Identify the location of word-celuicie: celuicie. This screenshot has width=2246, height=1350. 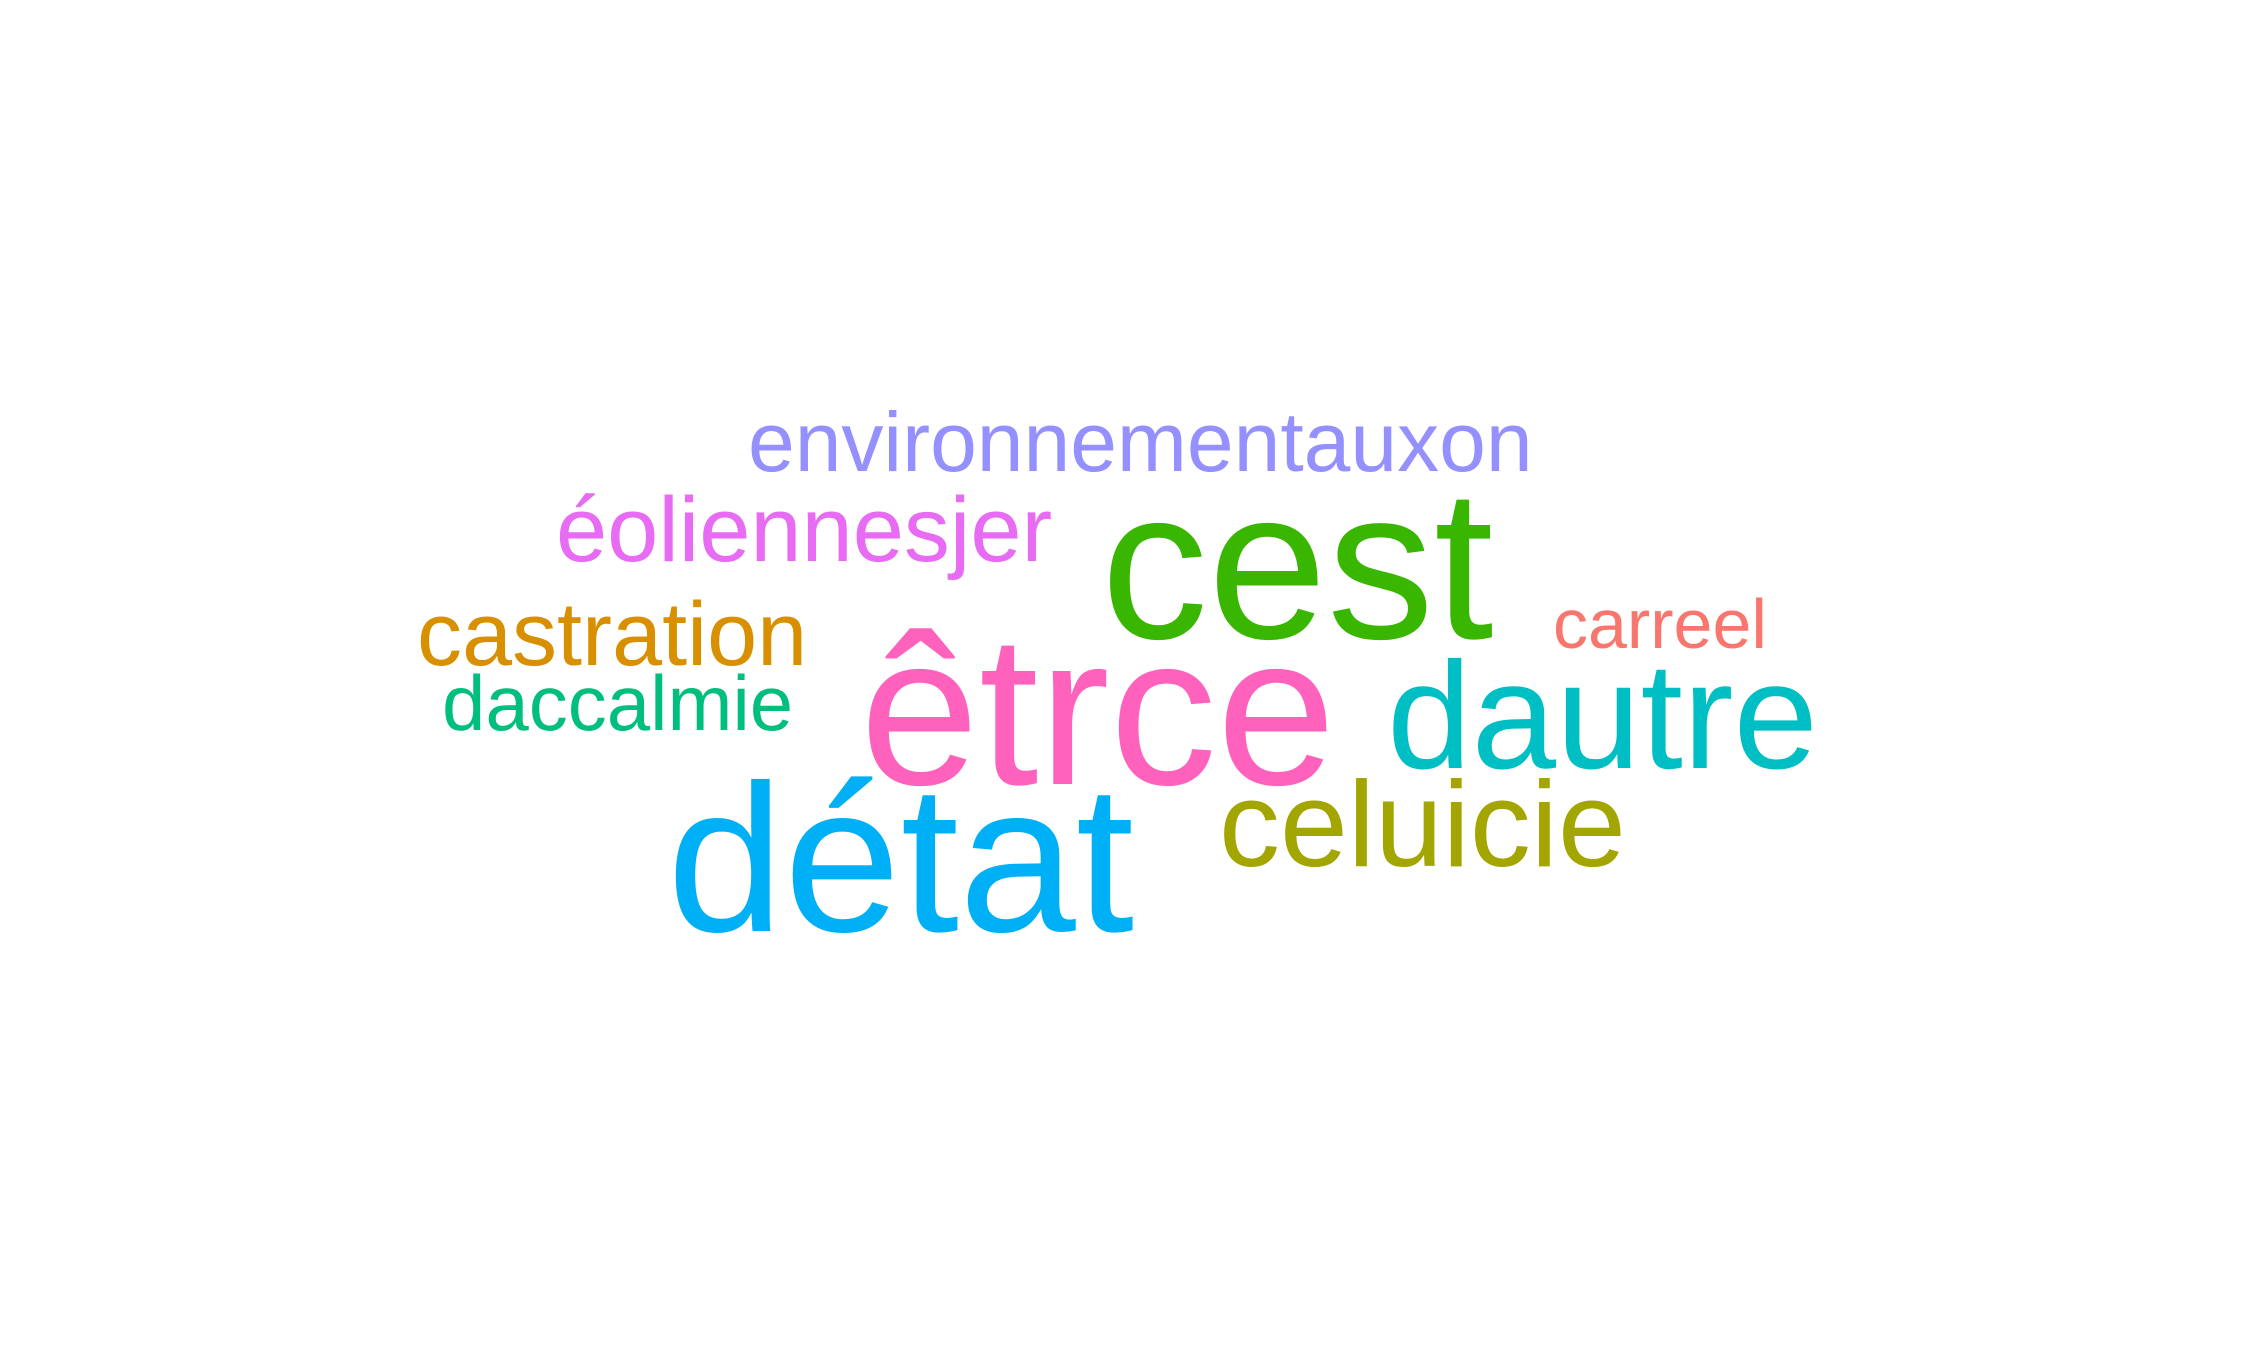
(1422, 824).